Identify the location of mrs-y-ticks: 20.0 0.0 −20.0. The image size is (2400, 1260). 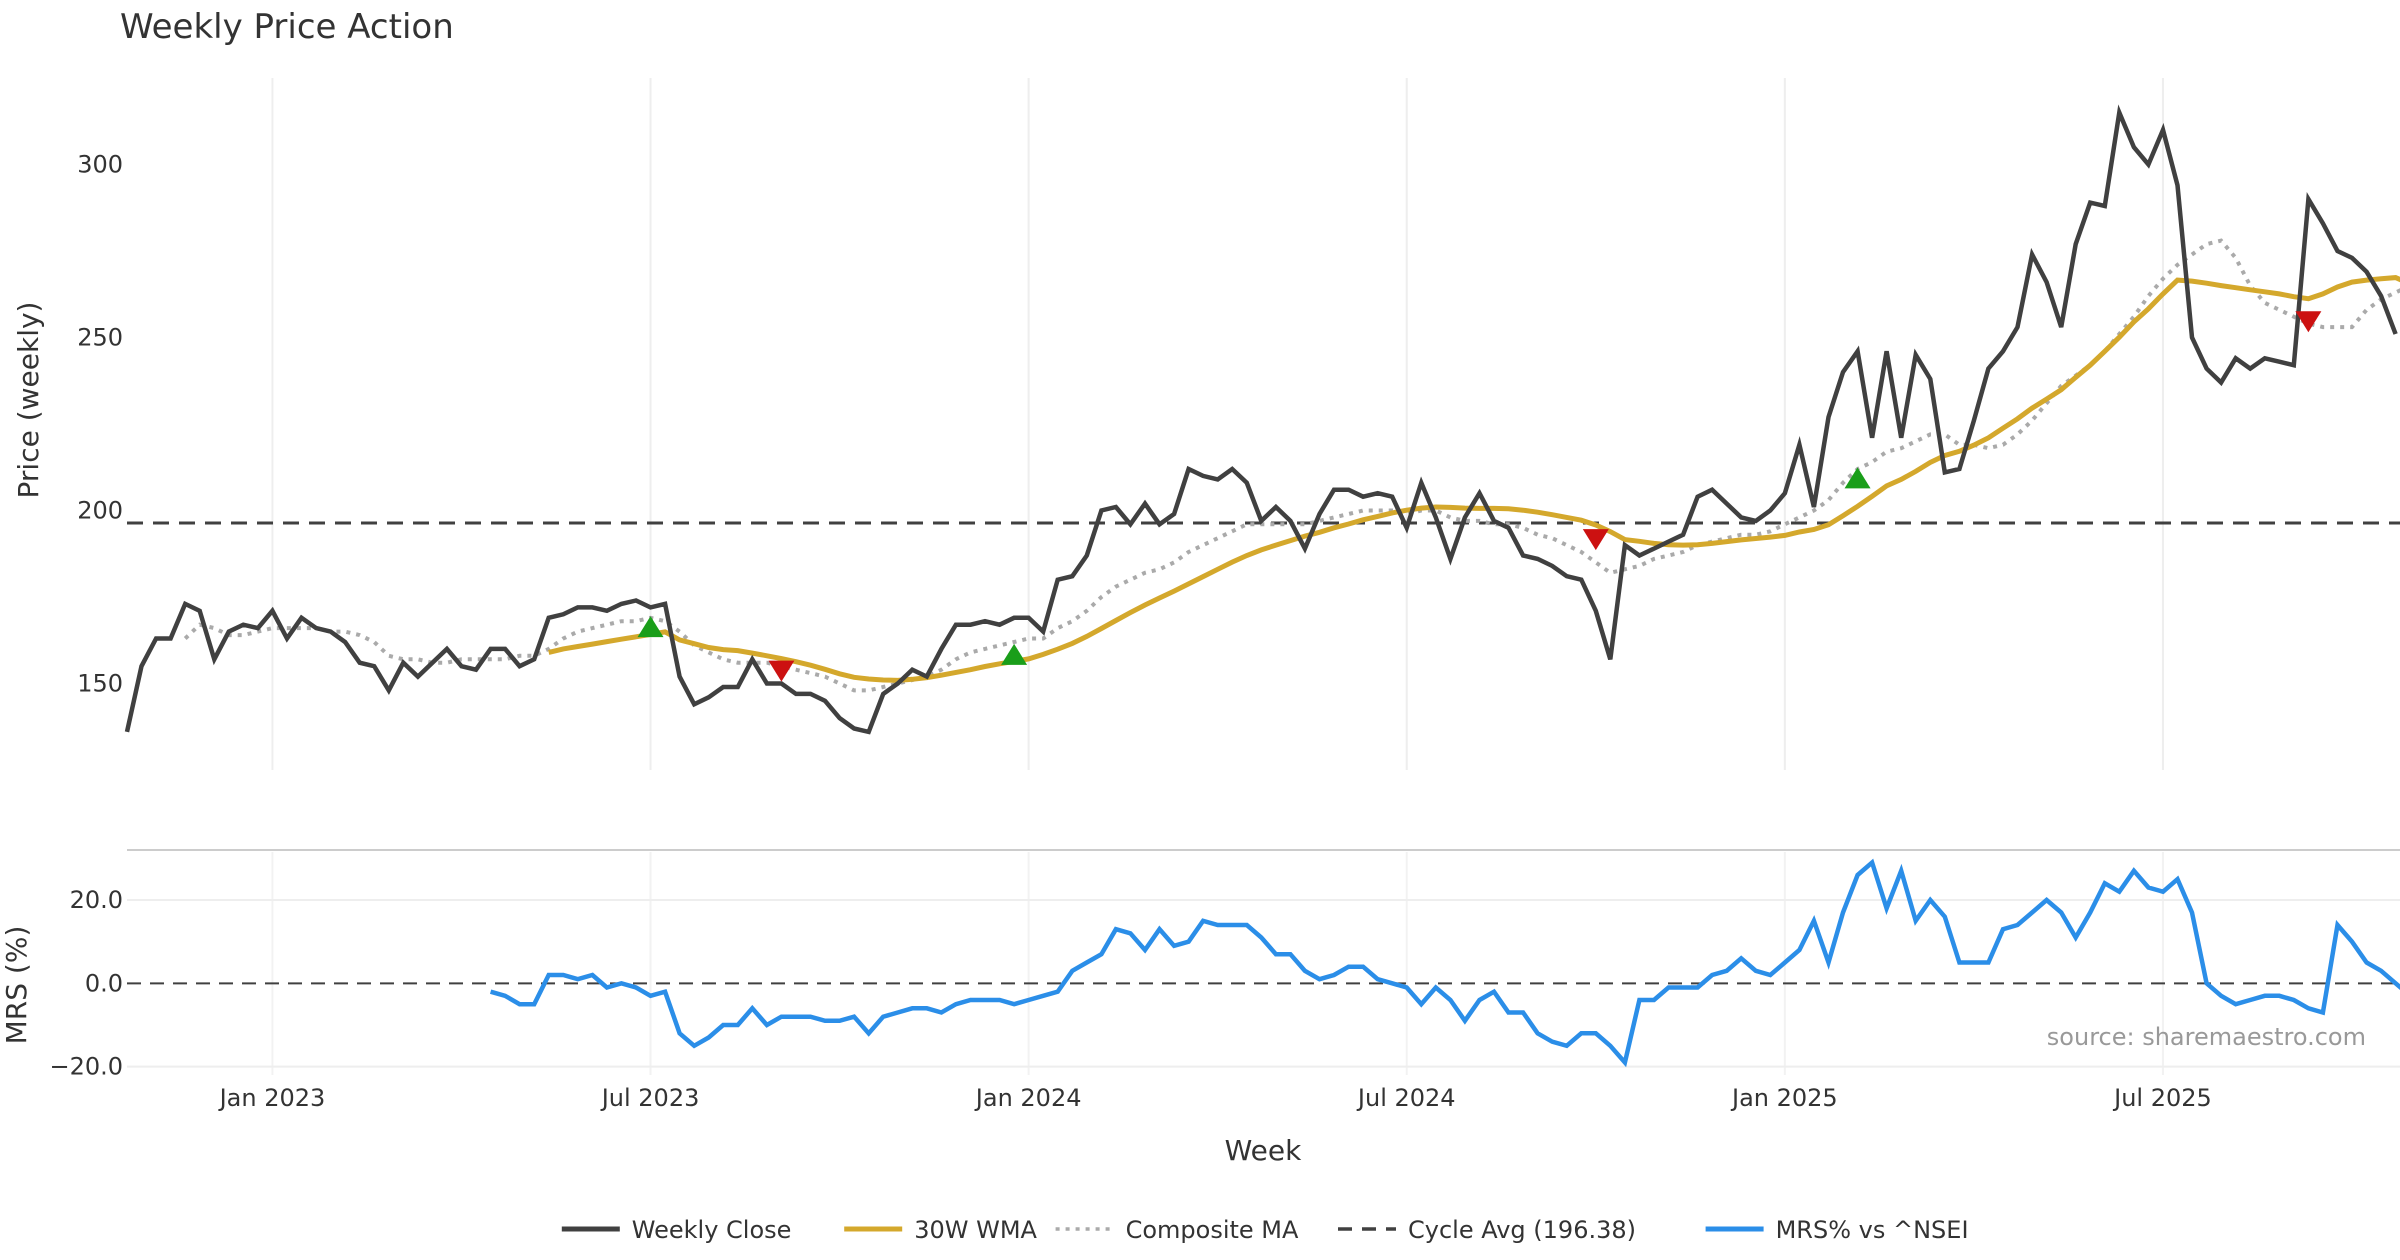
(86, 983).